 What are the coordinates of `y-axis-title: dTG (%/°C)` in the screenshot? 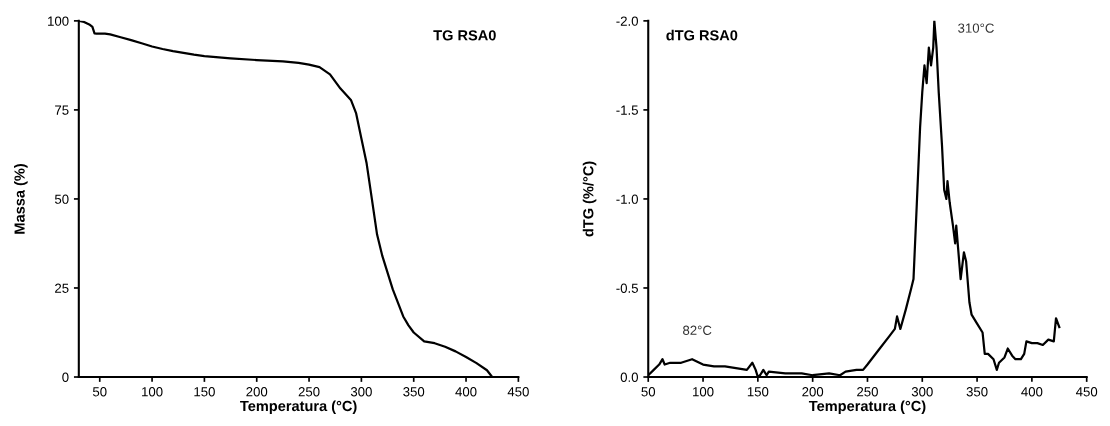 It's located at (589, 199).